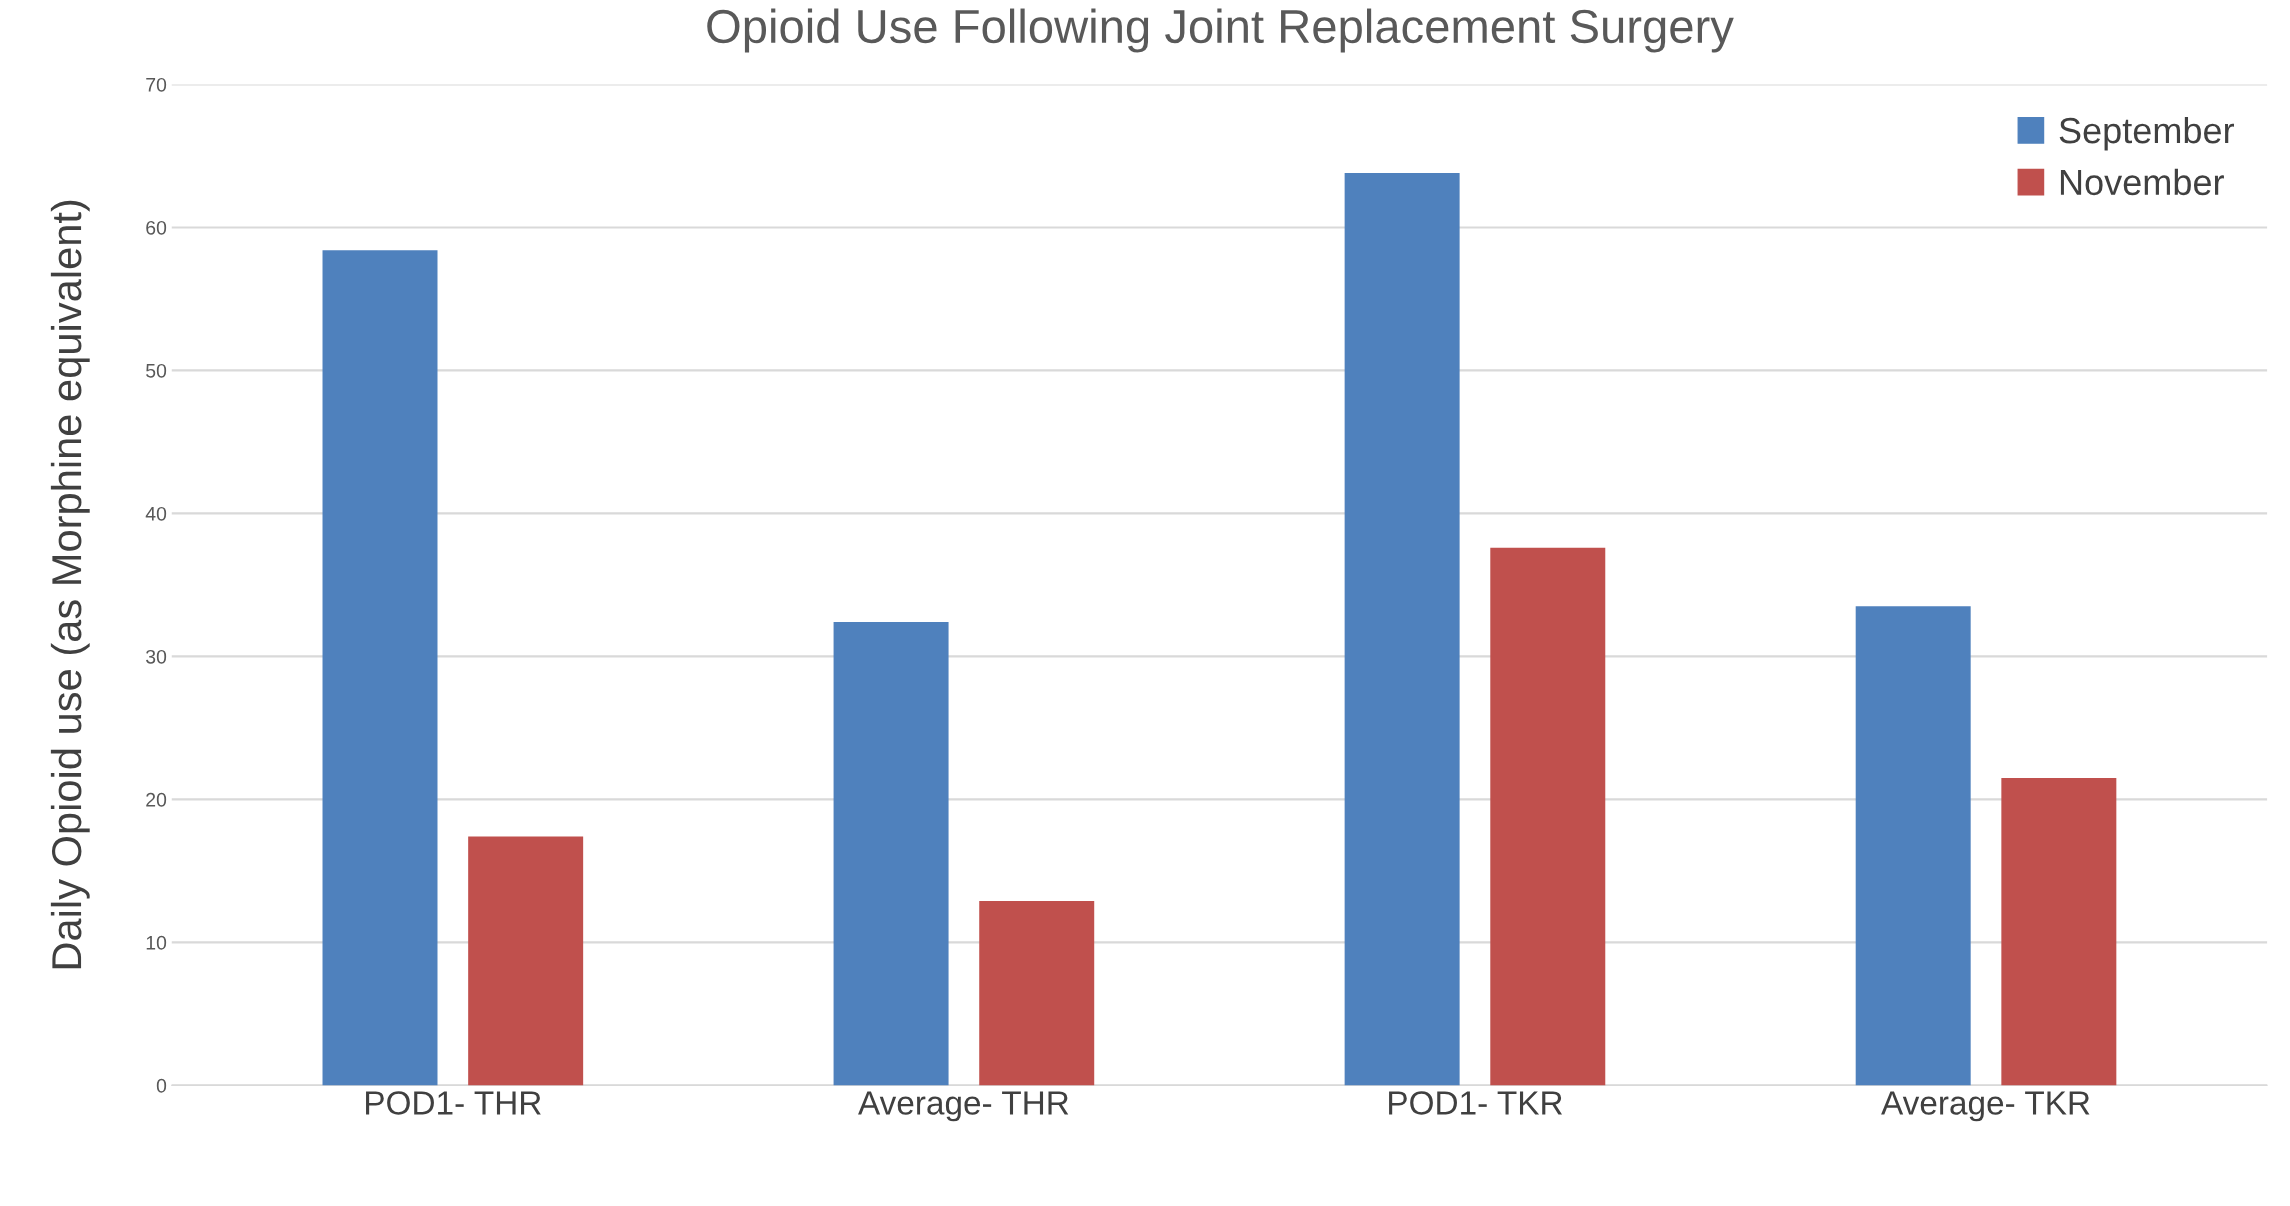 This screenshot has height=1206, width=2290. What do you see at coordinates (2142, 182) in the screenshot?
I see `legend-label: November` at bounding box center [2142, 182].